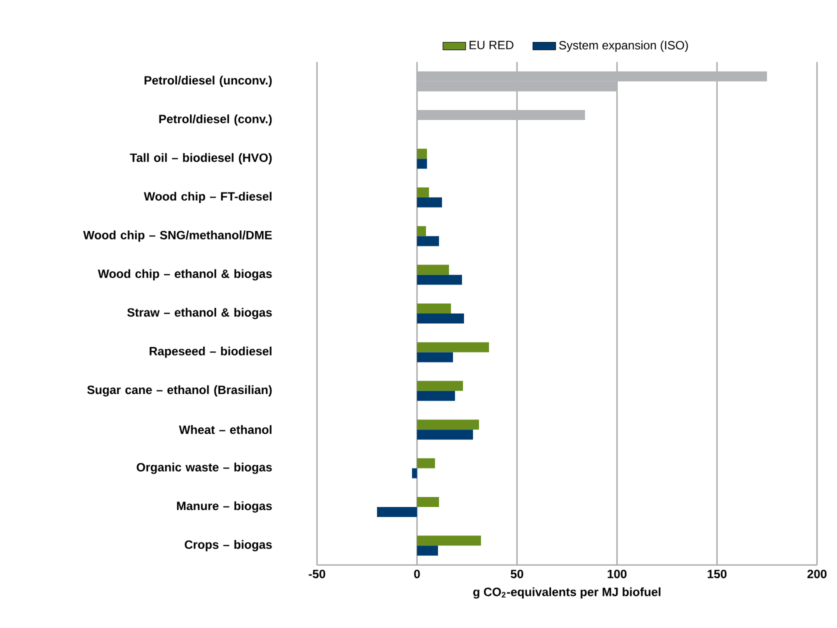 This screenshot has height=628, width=837. I want to click on x-tick-label: 200, so click(817, 574).